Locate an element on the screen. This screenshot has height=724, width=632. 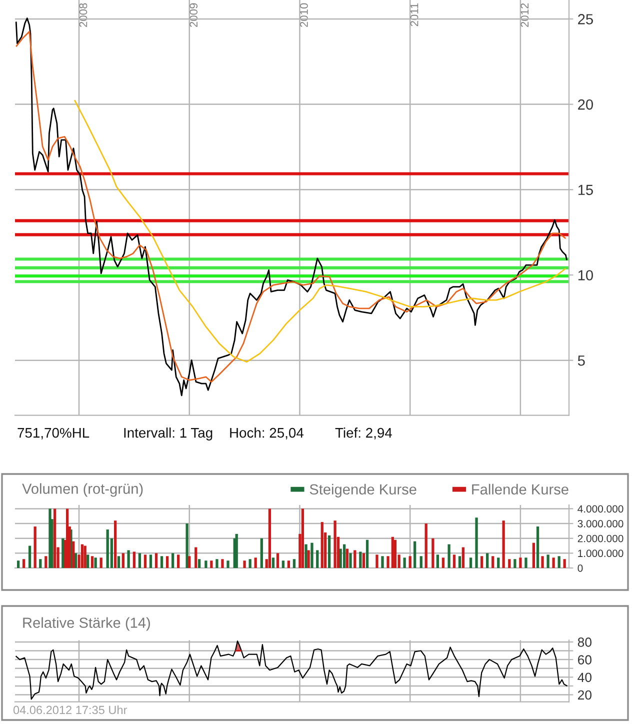
y-tick-label: 4.000.000 is located at coordinates (601, 509).